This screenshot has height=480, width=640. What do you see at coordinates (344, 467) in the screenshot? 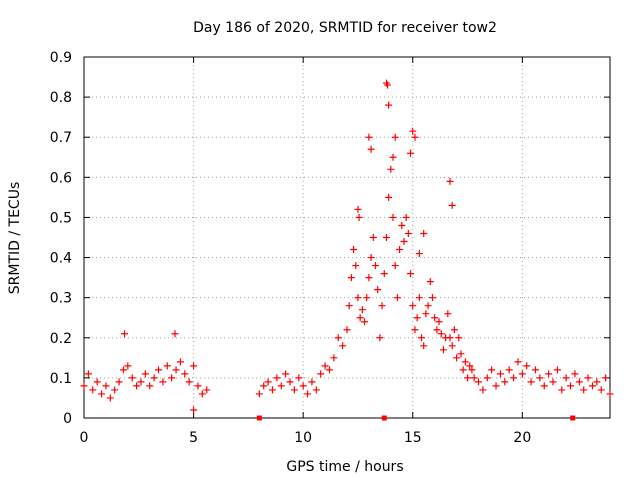
I see `x-axis-label: GPS time / hours` at bounding box center [344, 467].